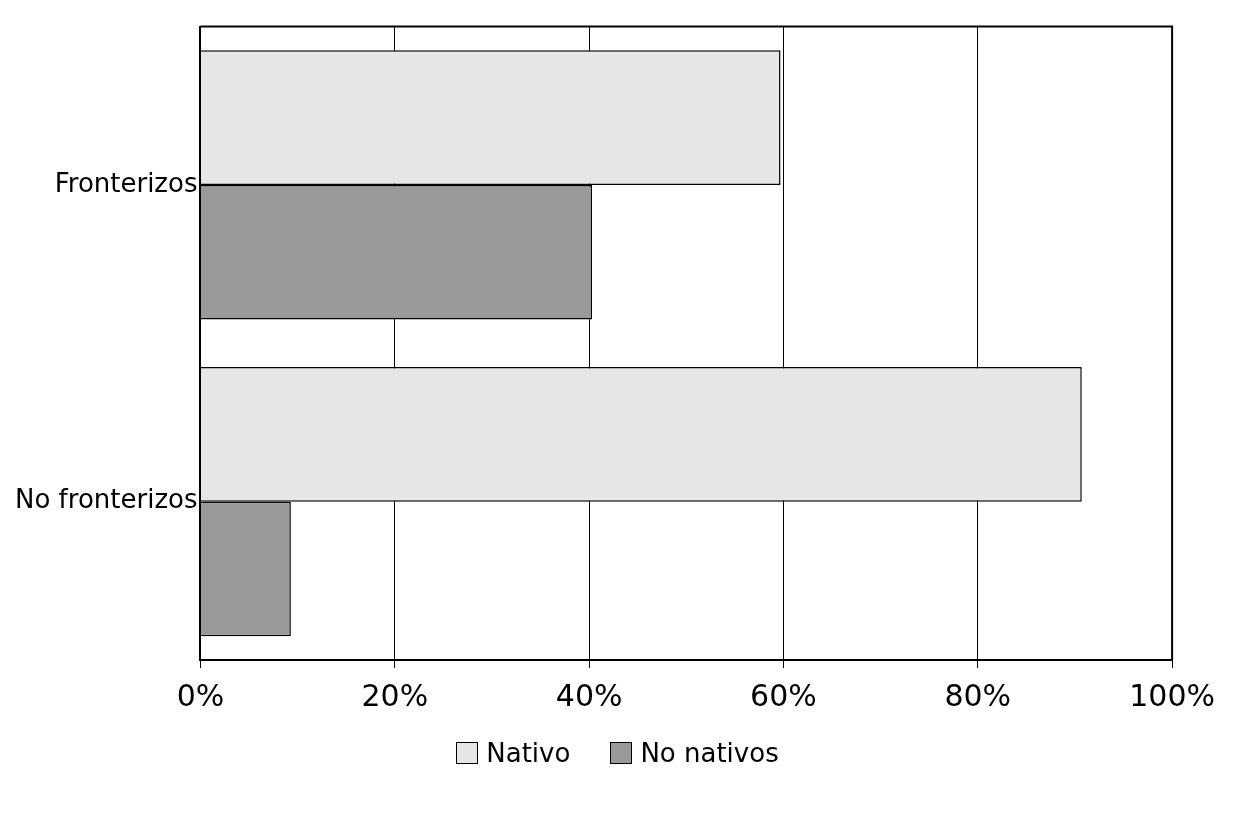  Describe the element at coordinates (589, 695) in the screenshot. I see `x-tick-label: 40%` at that location.